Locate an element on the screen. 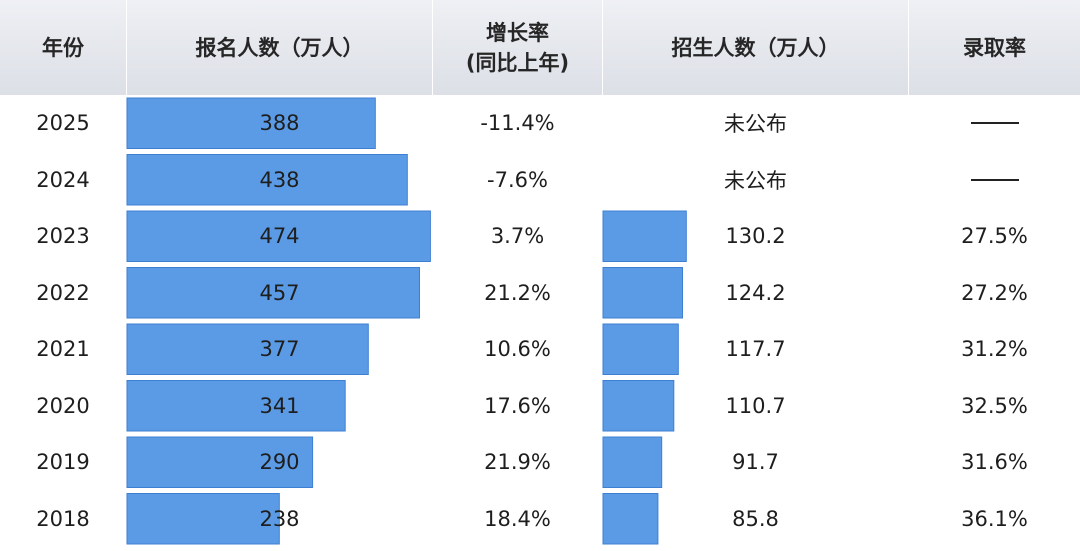 The width and height of the screenshot is (1080, 551). growth-value: -11.4% is located at coordinates (517, 123).